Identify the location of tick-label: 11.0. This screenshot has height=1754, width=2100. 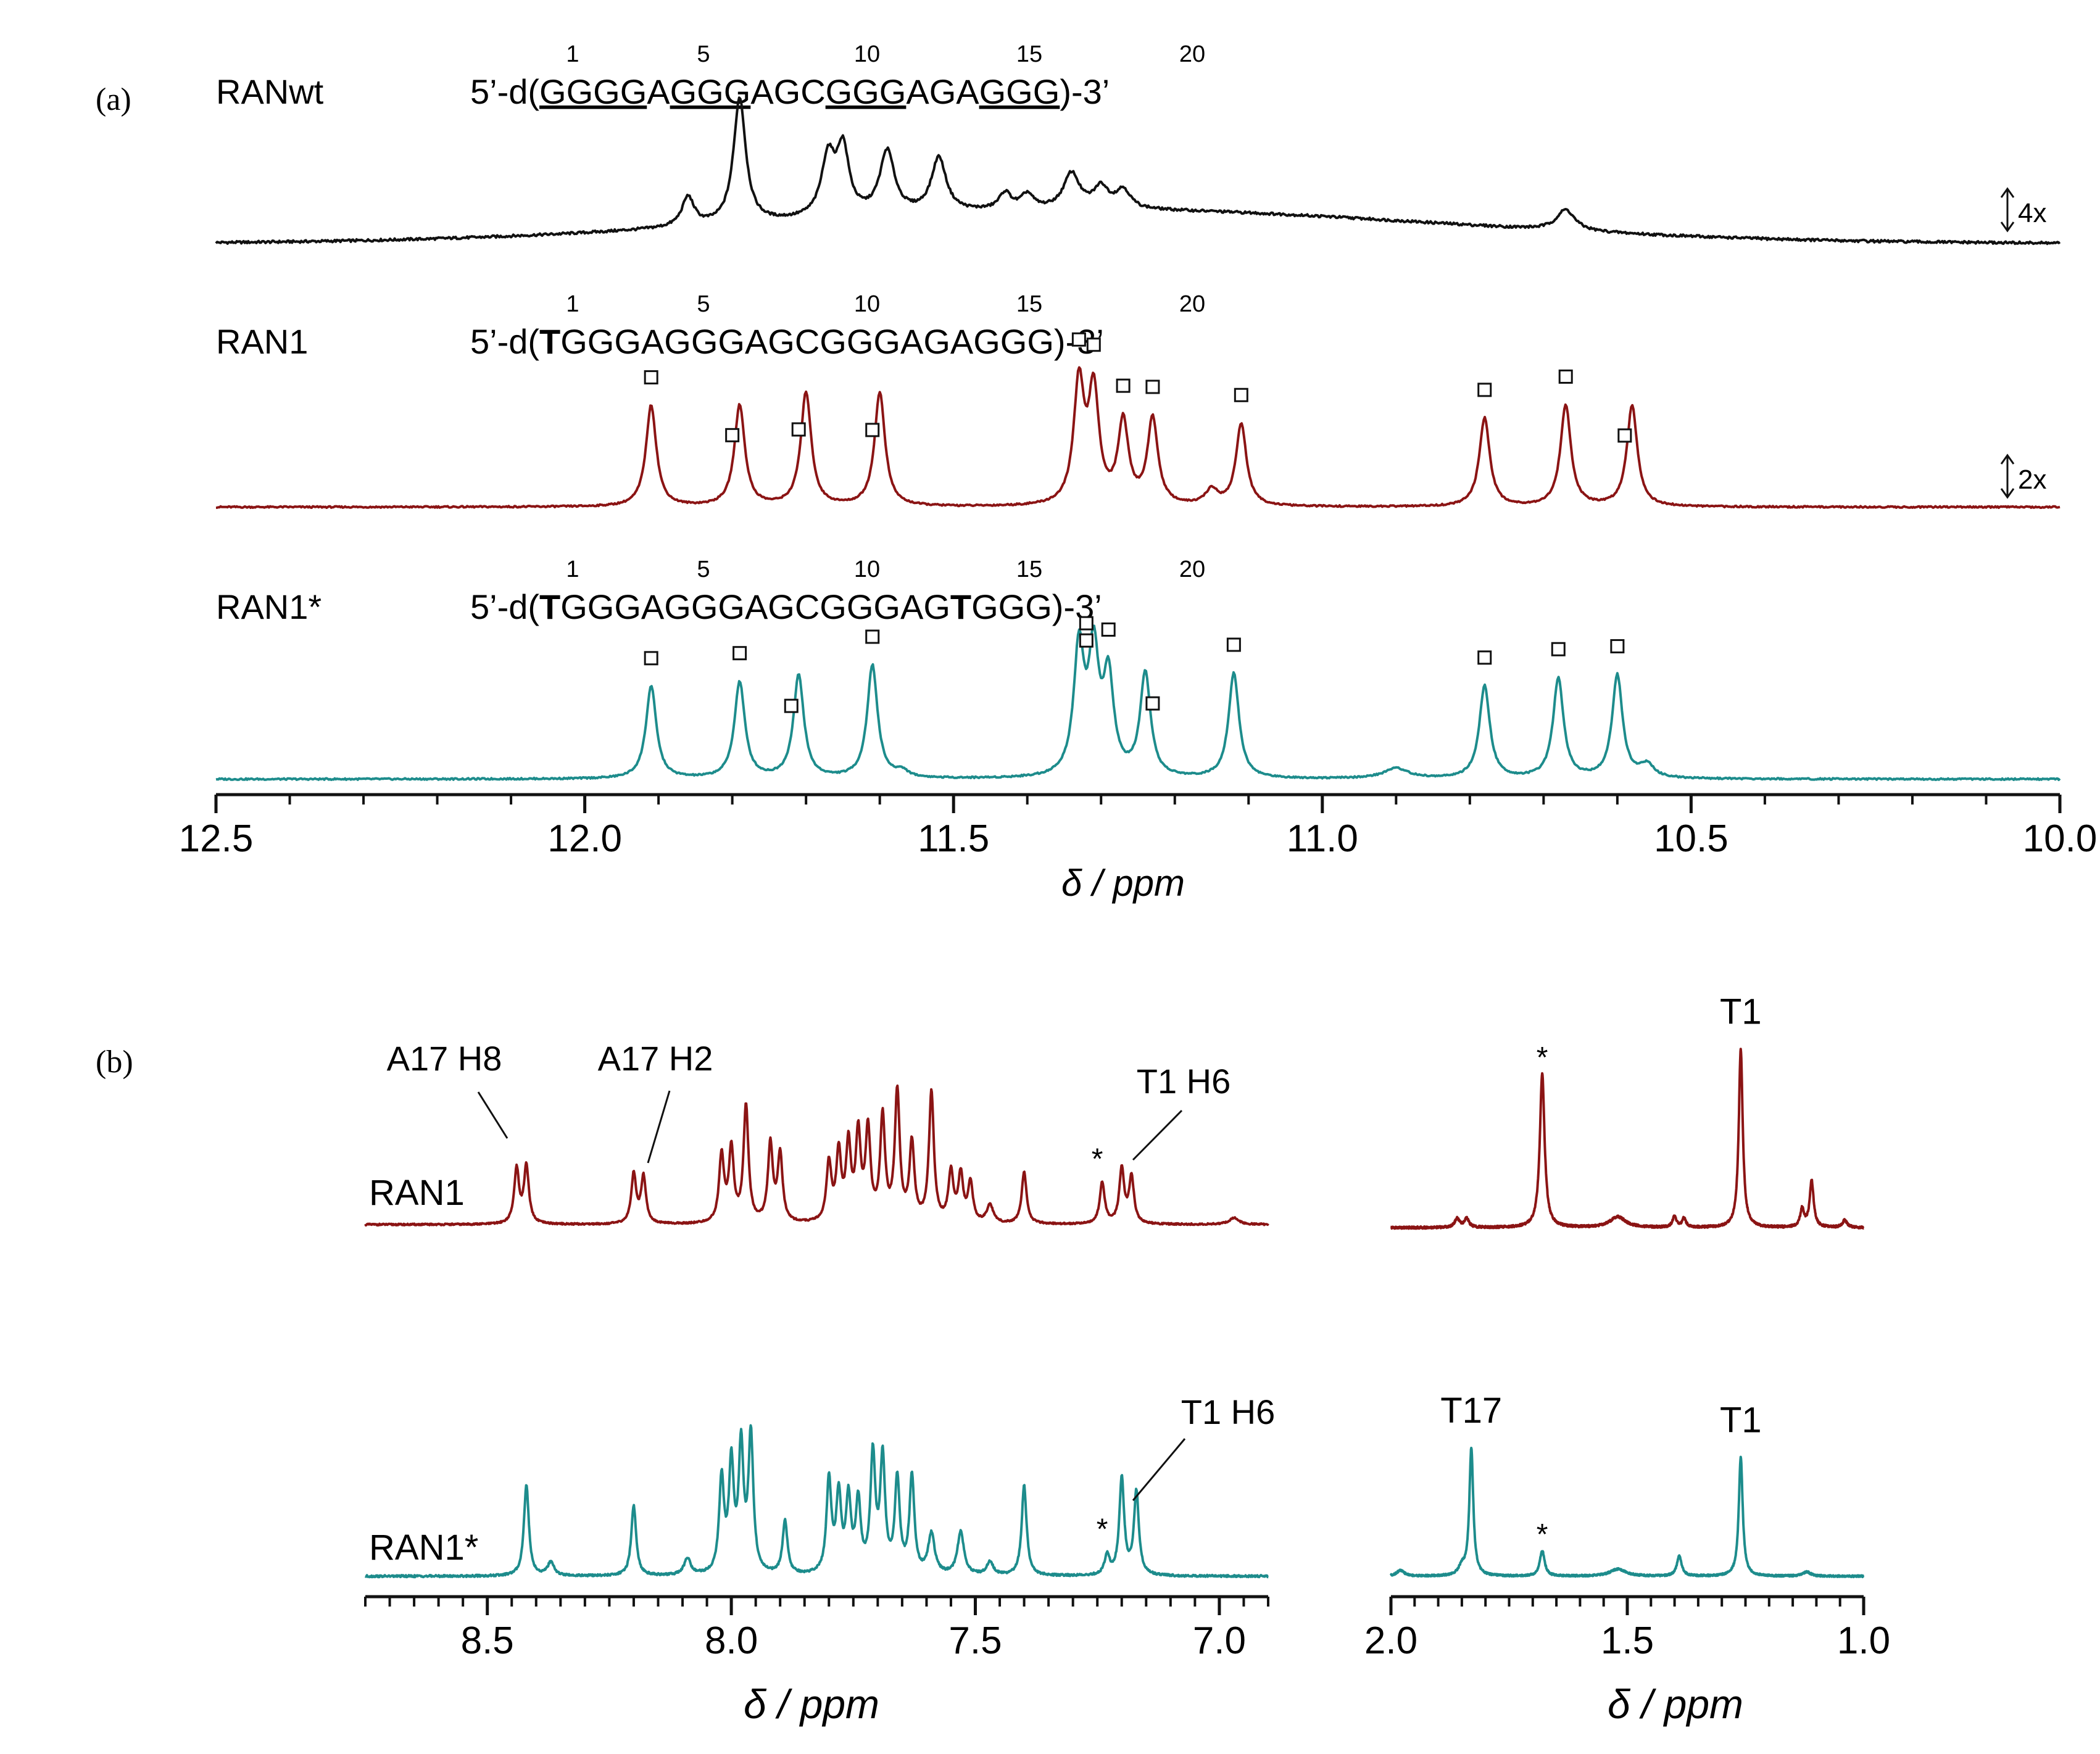
(1322, 838).